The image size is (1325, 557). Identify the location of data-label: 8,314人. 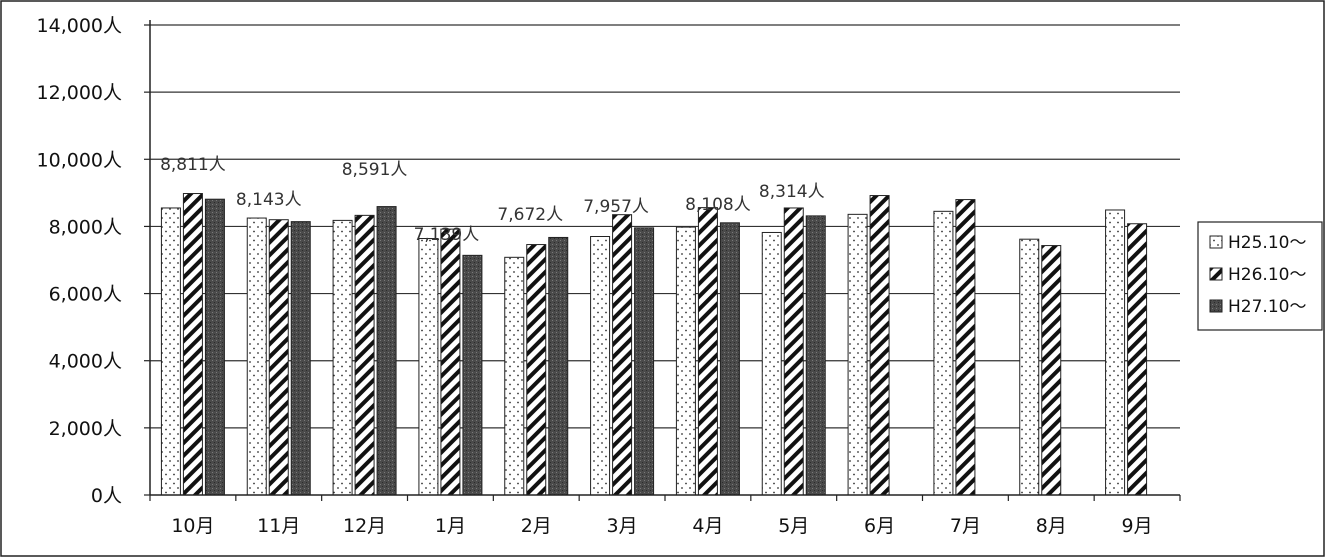
(792, 192).